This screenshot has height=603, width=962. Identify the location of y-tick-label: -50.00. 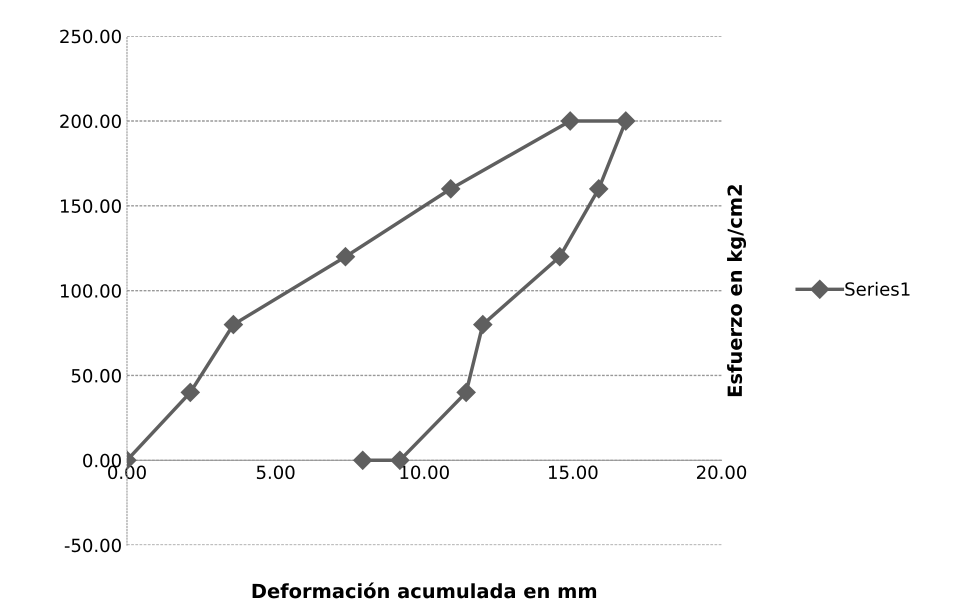
(92, 545).